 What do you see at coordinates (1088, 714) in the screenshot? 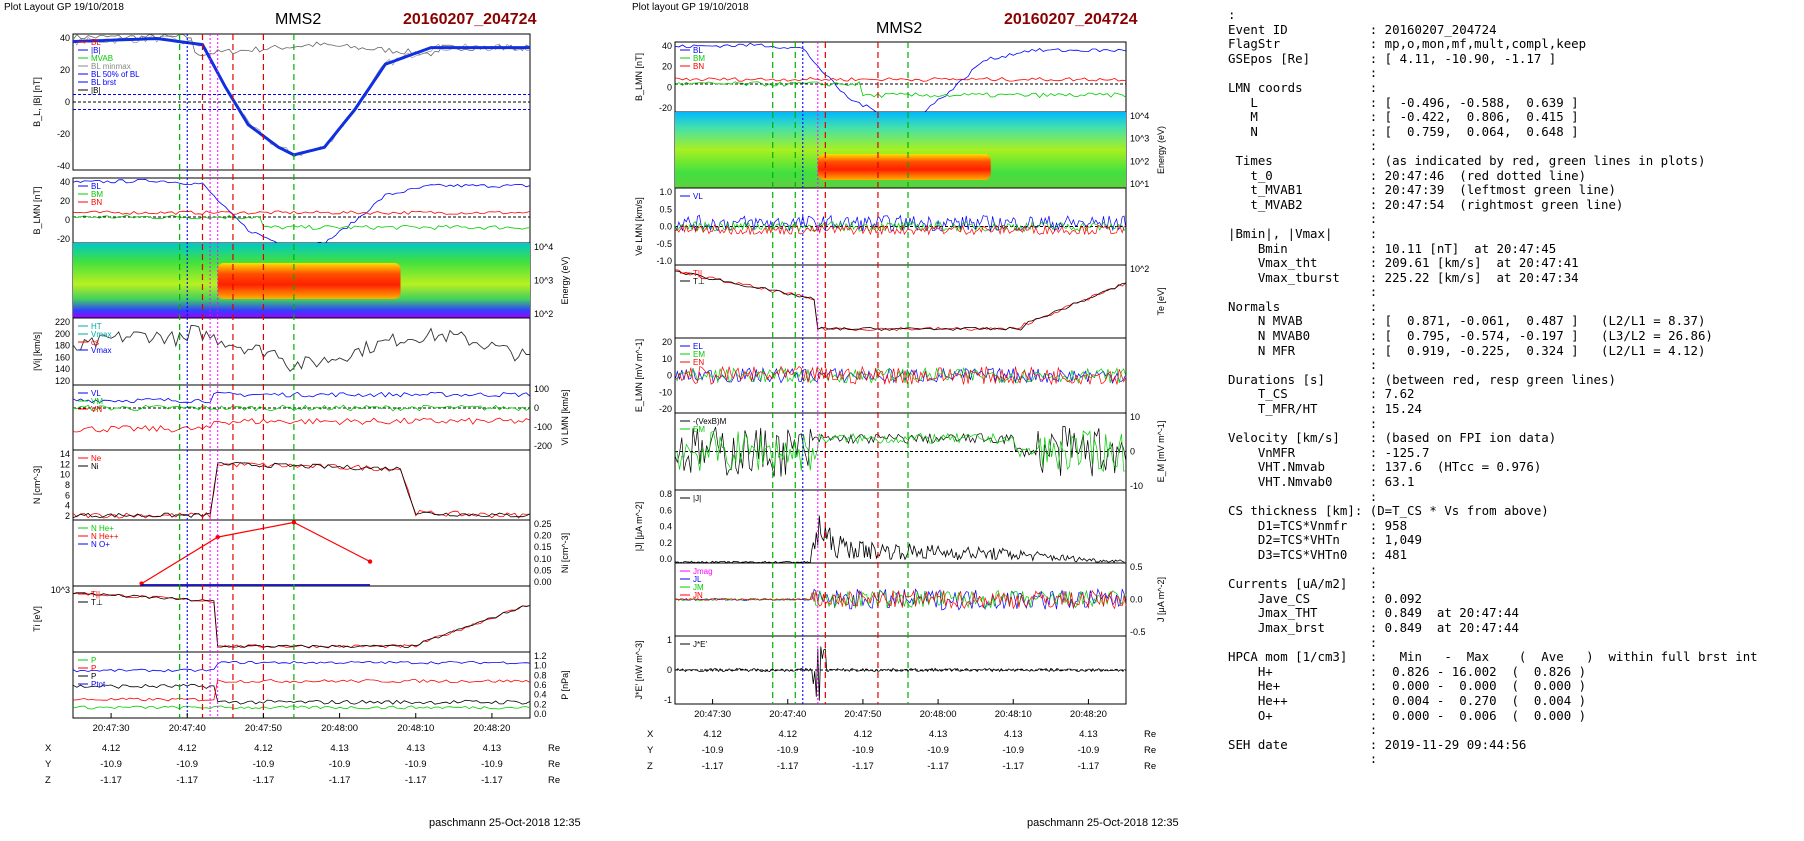
I see `time-tick-label: 20:48:20` at bounding box center [1088, 714].